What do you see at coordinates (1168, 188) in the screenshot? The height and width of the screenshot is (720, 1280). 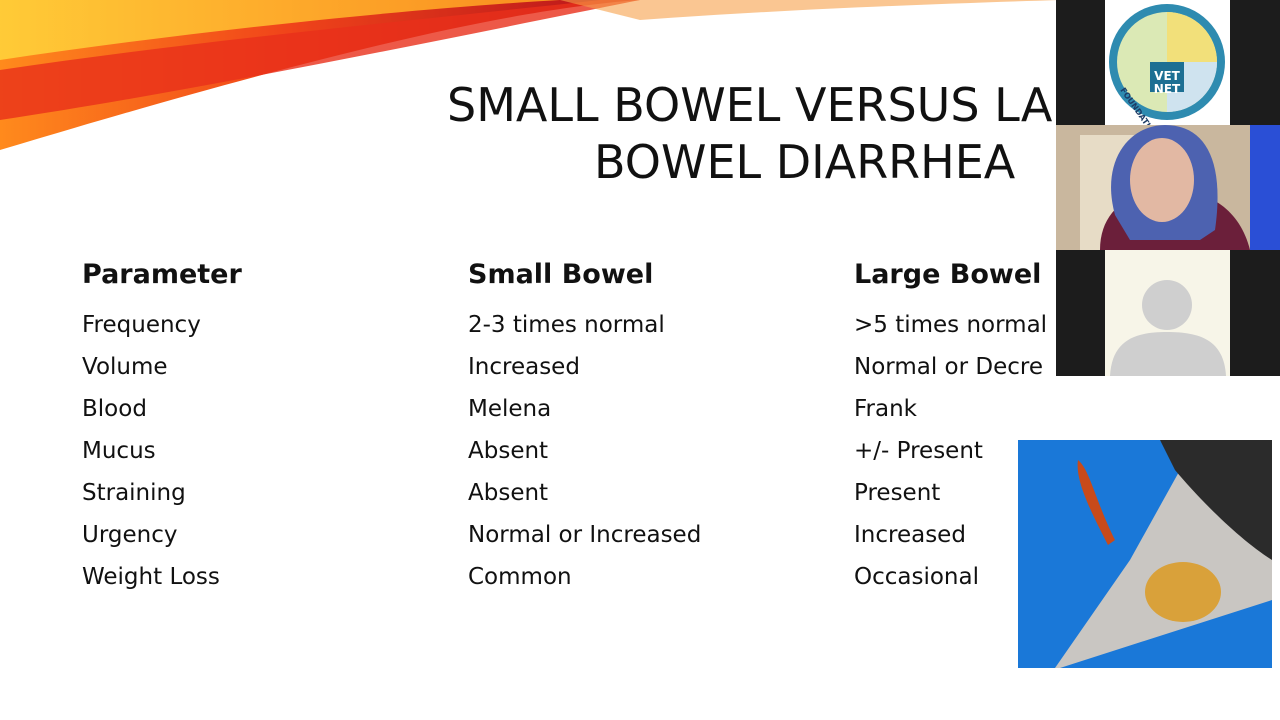 I see `video-panel: VET NET FOUNDATION` at bounding box center [1168, 188].